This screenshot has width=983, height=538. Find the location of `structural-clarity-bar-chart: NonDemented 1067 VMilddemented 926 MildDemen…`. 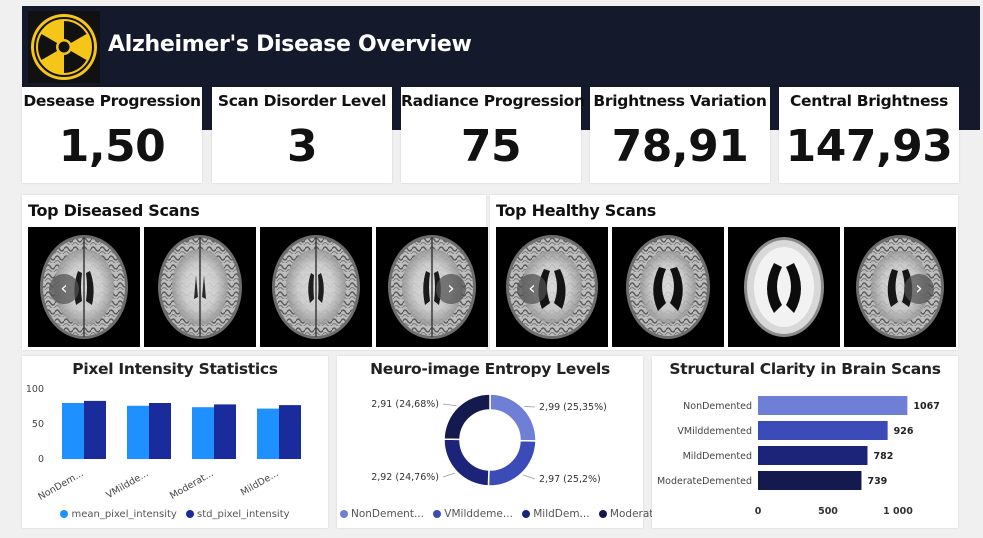

structural-clarity-bar-chart: NonDemented 1067 VMilddemented 926 MildDemen… is located at coordinates (798, 456).